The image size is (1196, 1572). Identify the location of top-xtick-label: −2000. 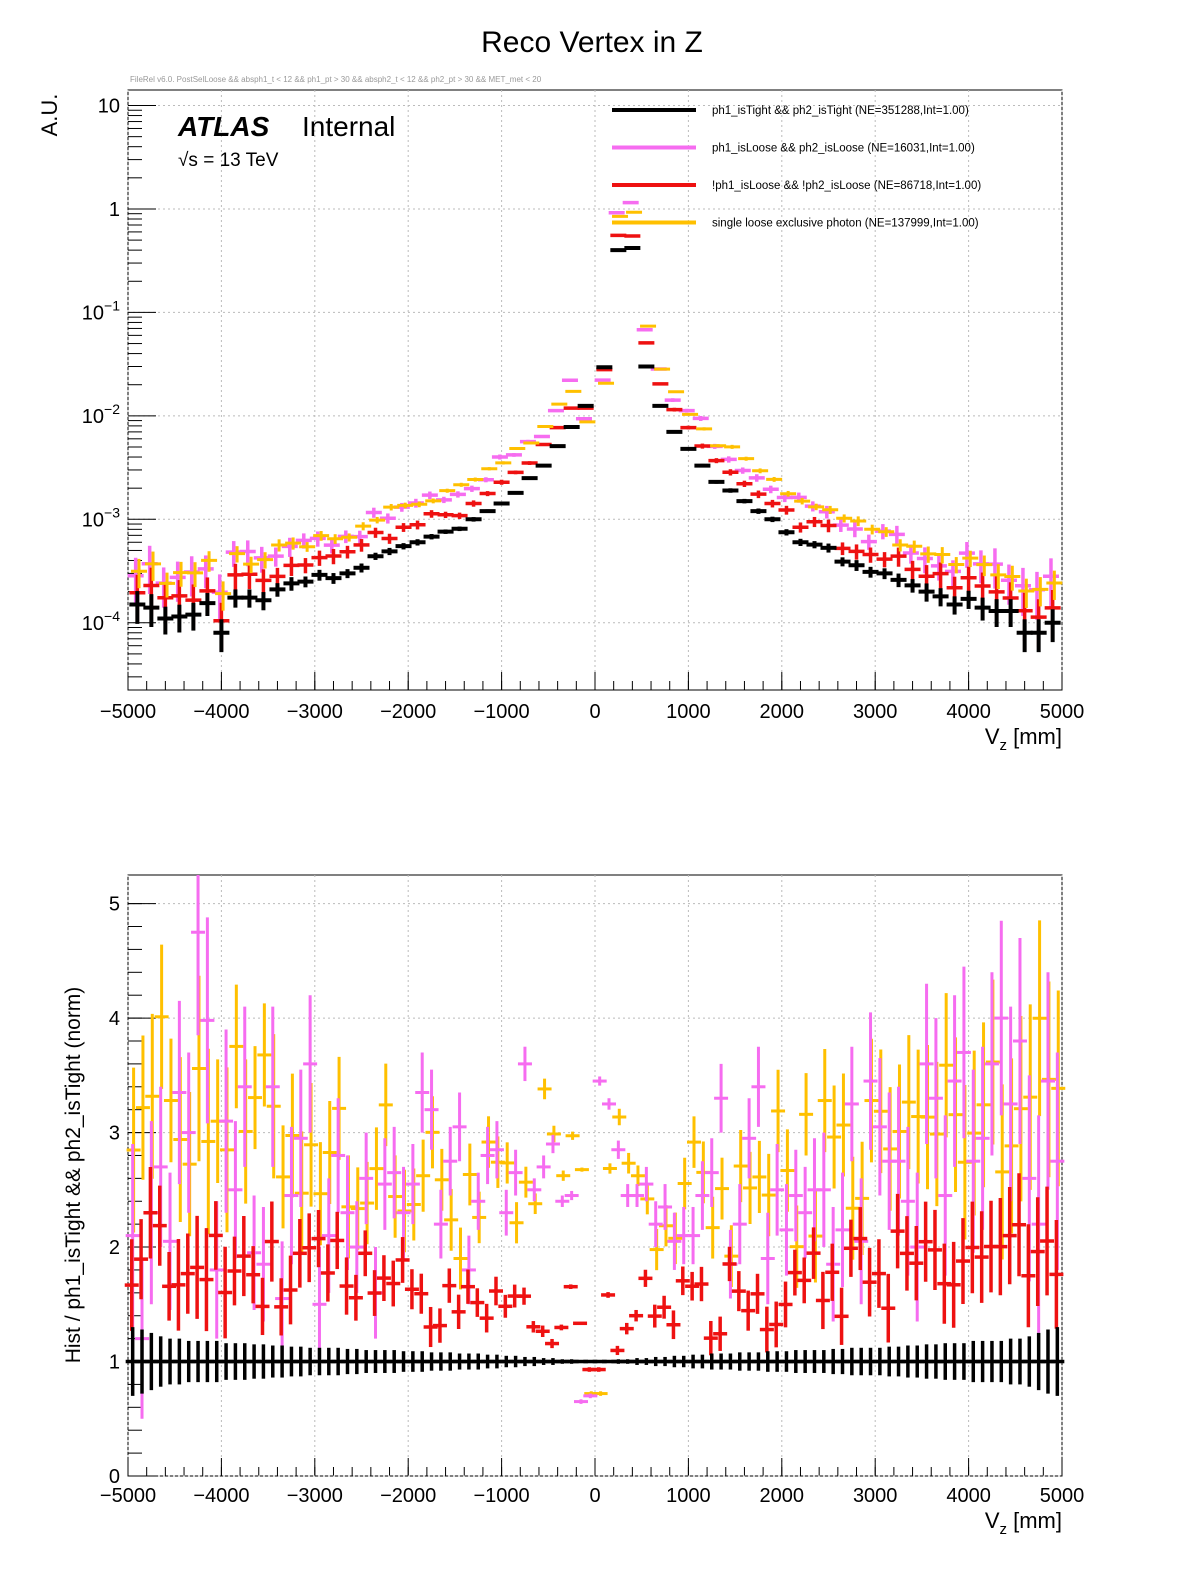
(408, 712).